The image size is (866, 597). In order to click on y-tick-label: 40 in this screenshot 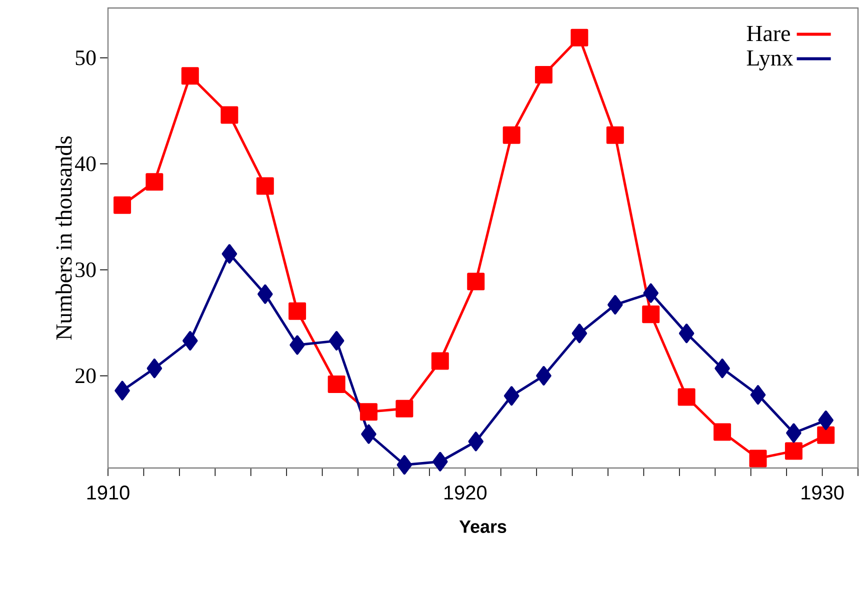, I will do `click(85, 164)`.